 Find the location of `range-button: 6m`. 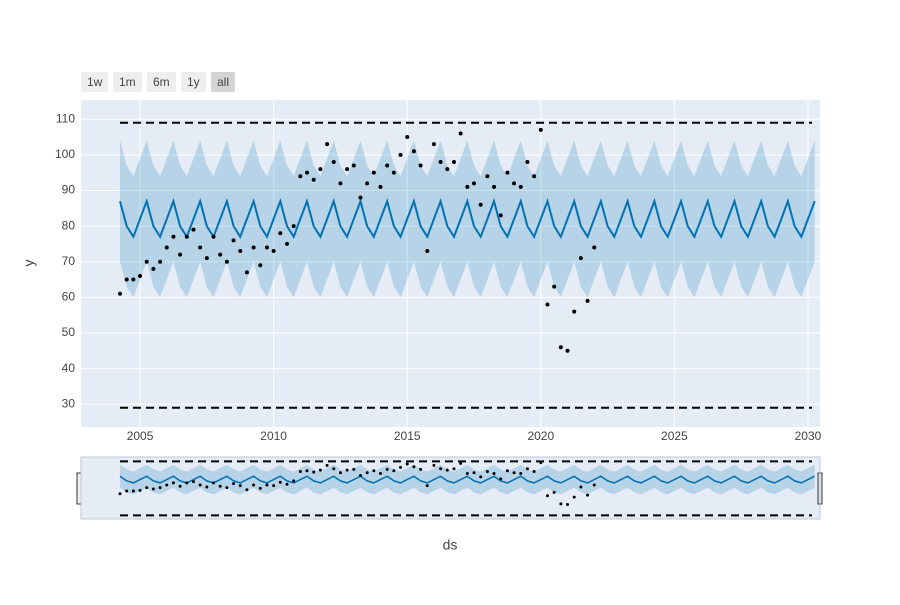

range-button: 6m is located at coordinates (161, 82).